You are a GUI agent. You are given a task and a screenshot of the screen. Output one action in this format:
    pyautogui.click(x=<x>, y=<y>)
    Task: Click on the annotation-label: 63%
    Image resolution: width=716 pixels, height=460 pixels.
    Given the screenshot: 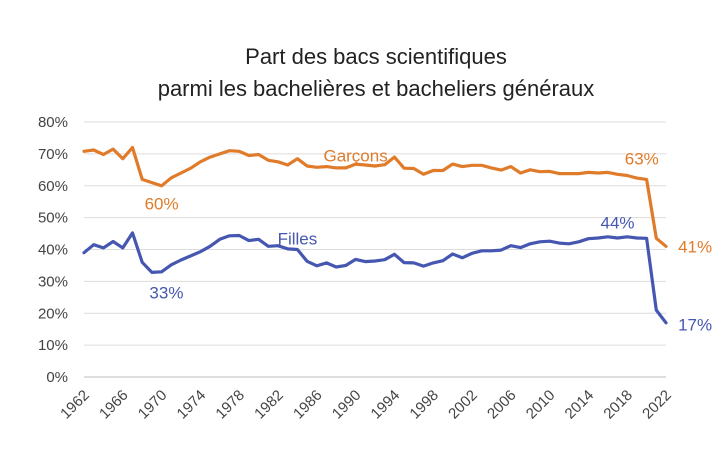 What is the action you would take?
    pyautogui.click(x=642, y=159)
    